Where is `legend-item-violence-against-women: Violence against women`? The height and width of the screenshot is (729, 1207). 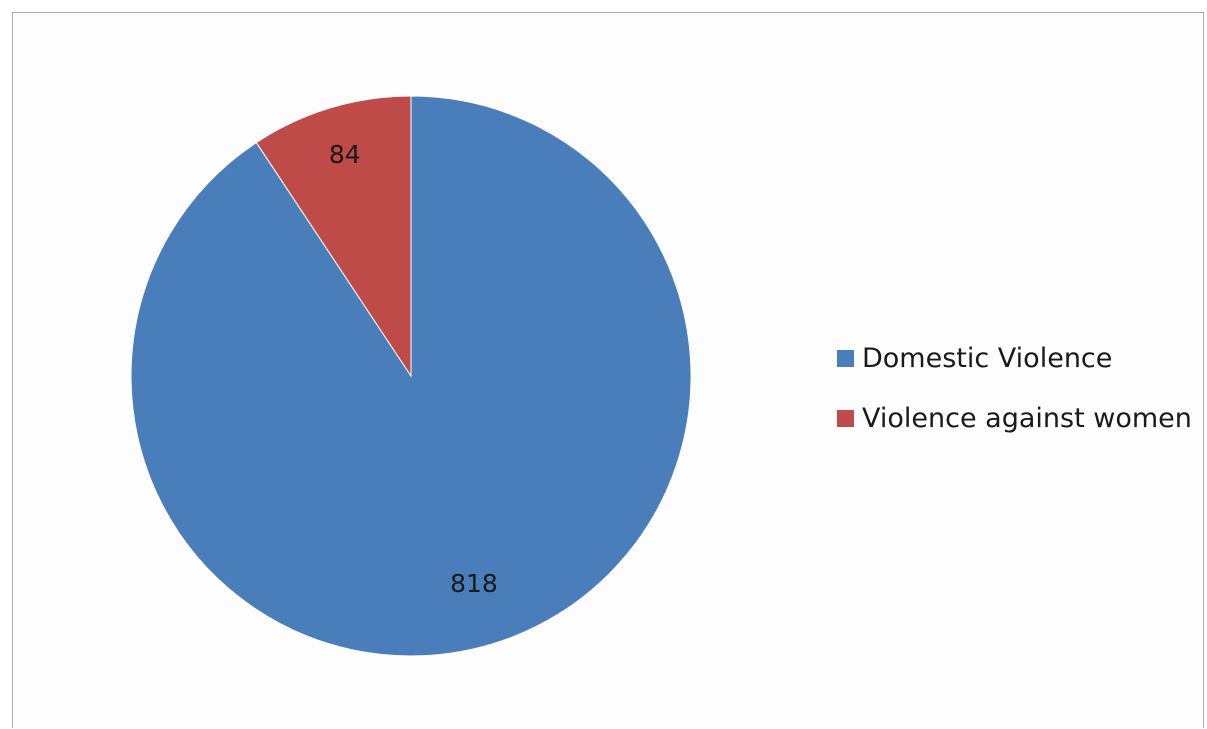
legend-item-violence-against-women: Violence against women is located at coordinates (1014, 418).